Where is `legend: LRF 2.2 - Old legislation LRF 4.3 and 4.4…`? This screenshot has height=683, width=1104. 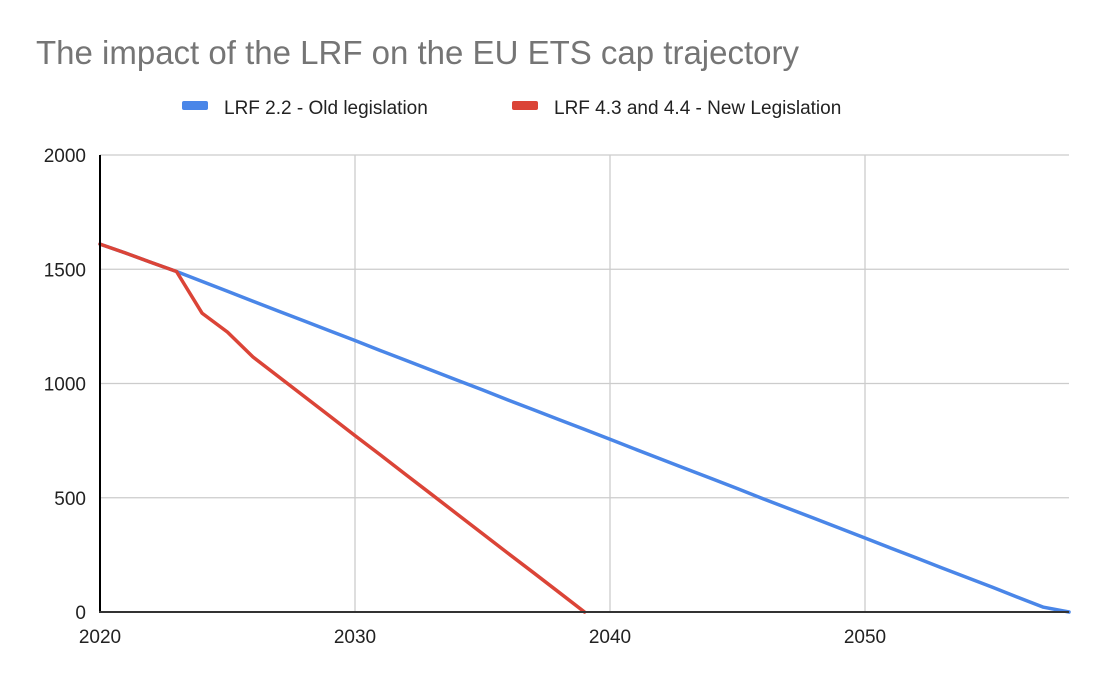
legend: LRF 2.2 - Old legislation LRF 4.3 and 4.4… is located at coordinates (511, 108).